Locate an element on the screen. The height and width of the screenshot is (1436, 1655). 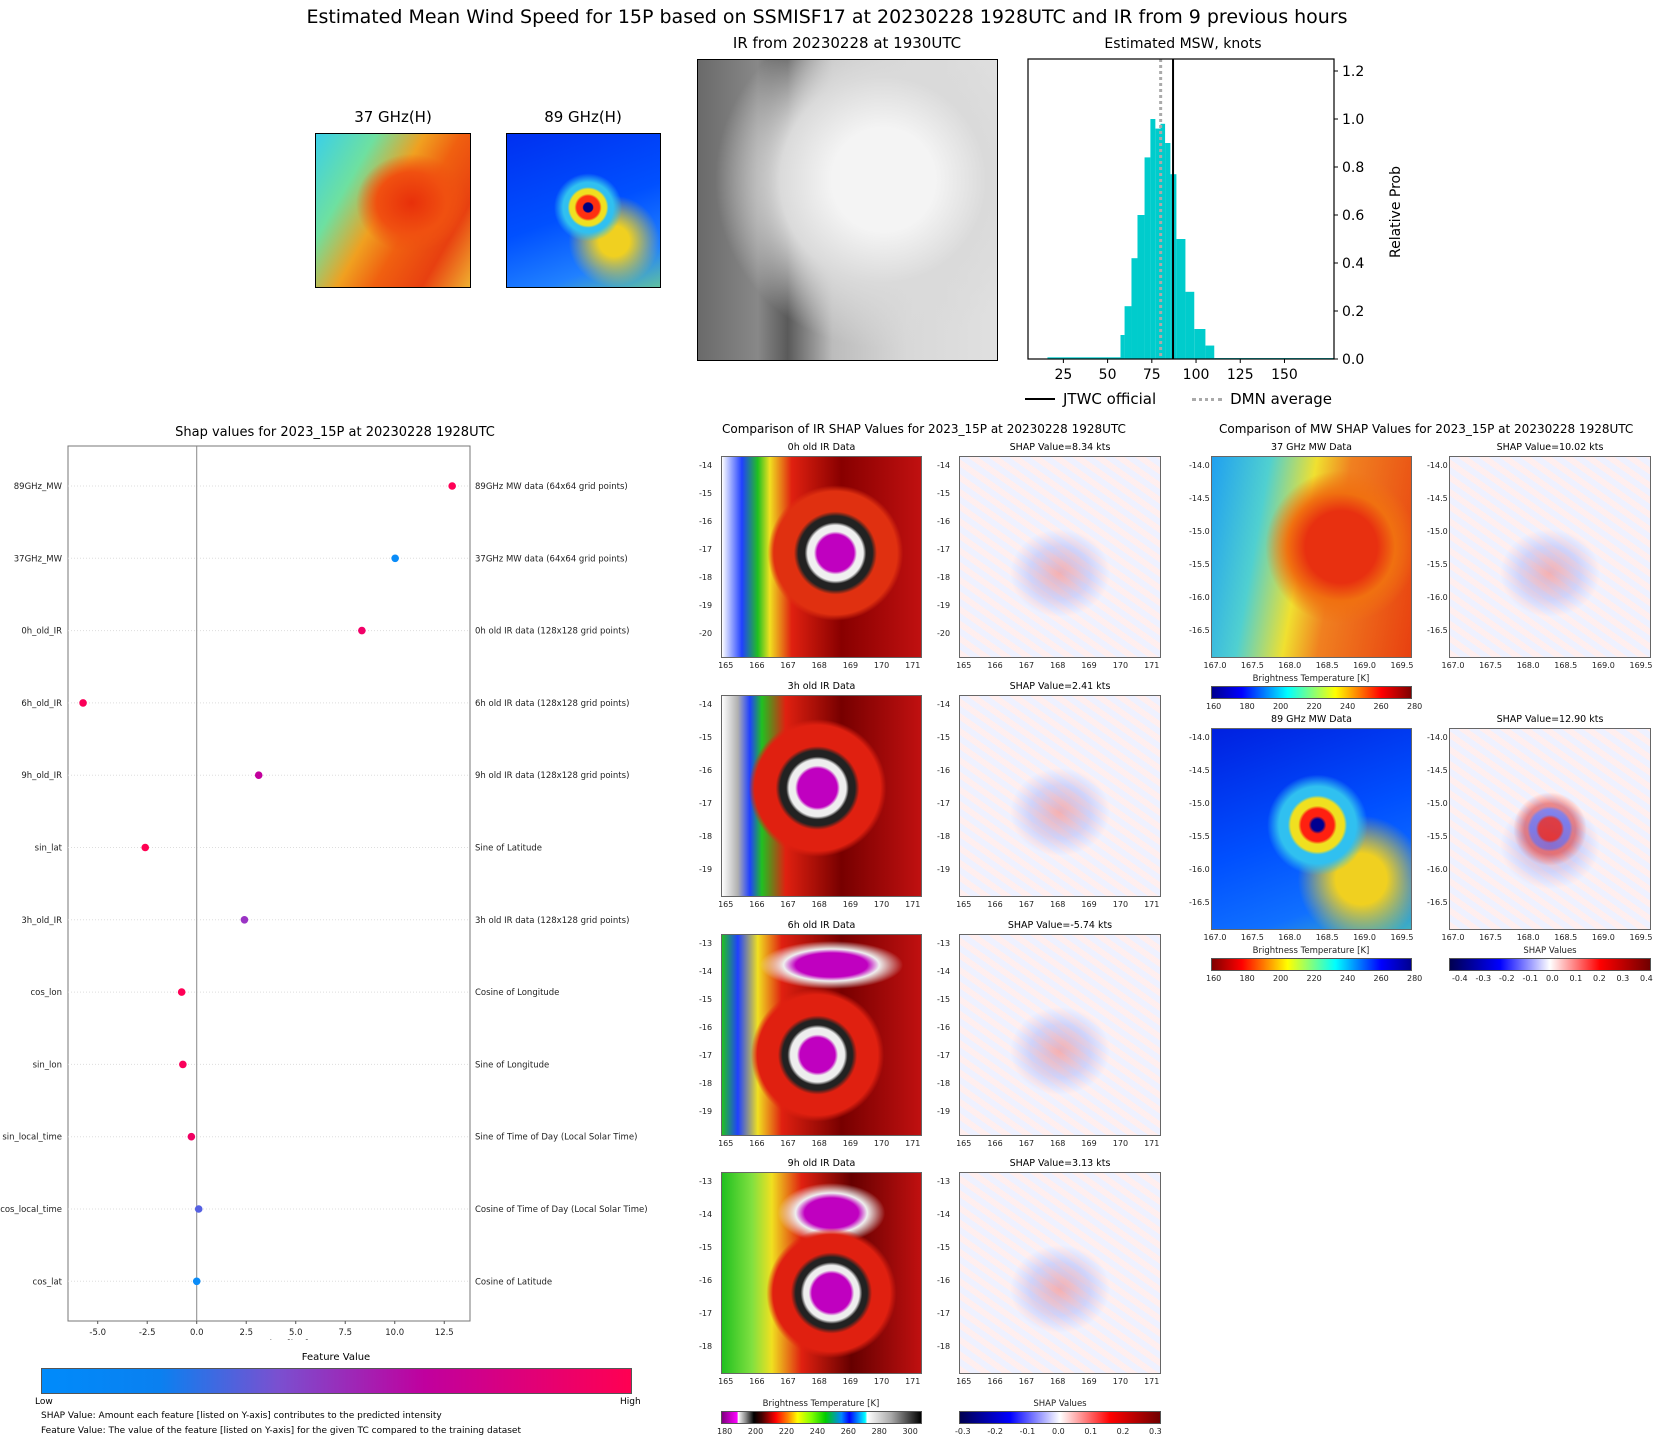
feature-label: 6h_old_IR is located at coordinates (41, 704).